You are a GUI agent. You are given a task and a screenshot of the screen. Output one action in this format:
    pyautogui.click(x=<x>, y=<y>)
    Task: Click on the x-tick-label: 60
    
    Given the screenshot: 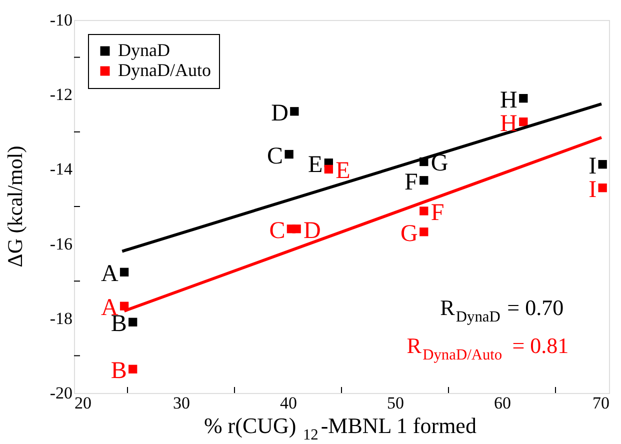 What is the action you would take?
    pyautogui.click(x=502, y=403)
    